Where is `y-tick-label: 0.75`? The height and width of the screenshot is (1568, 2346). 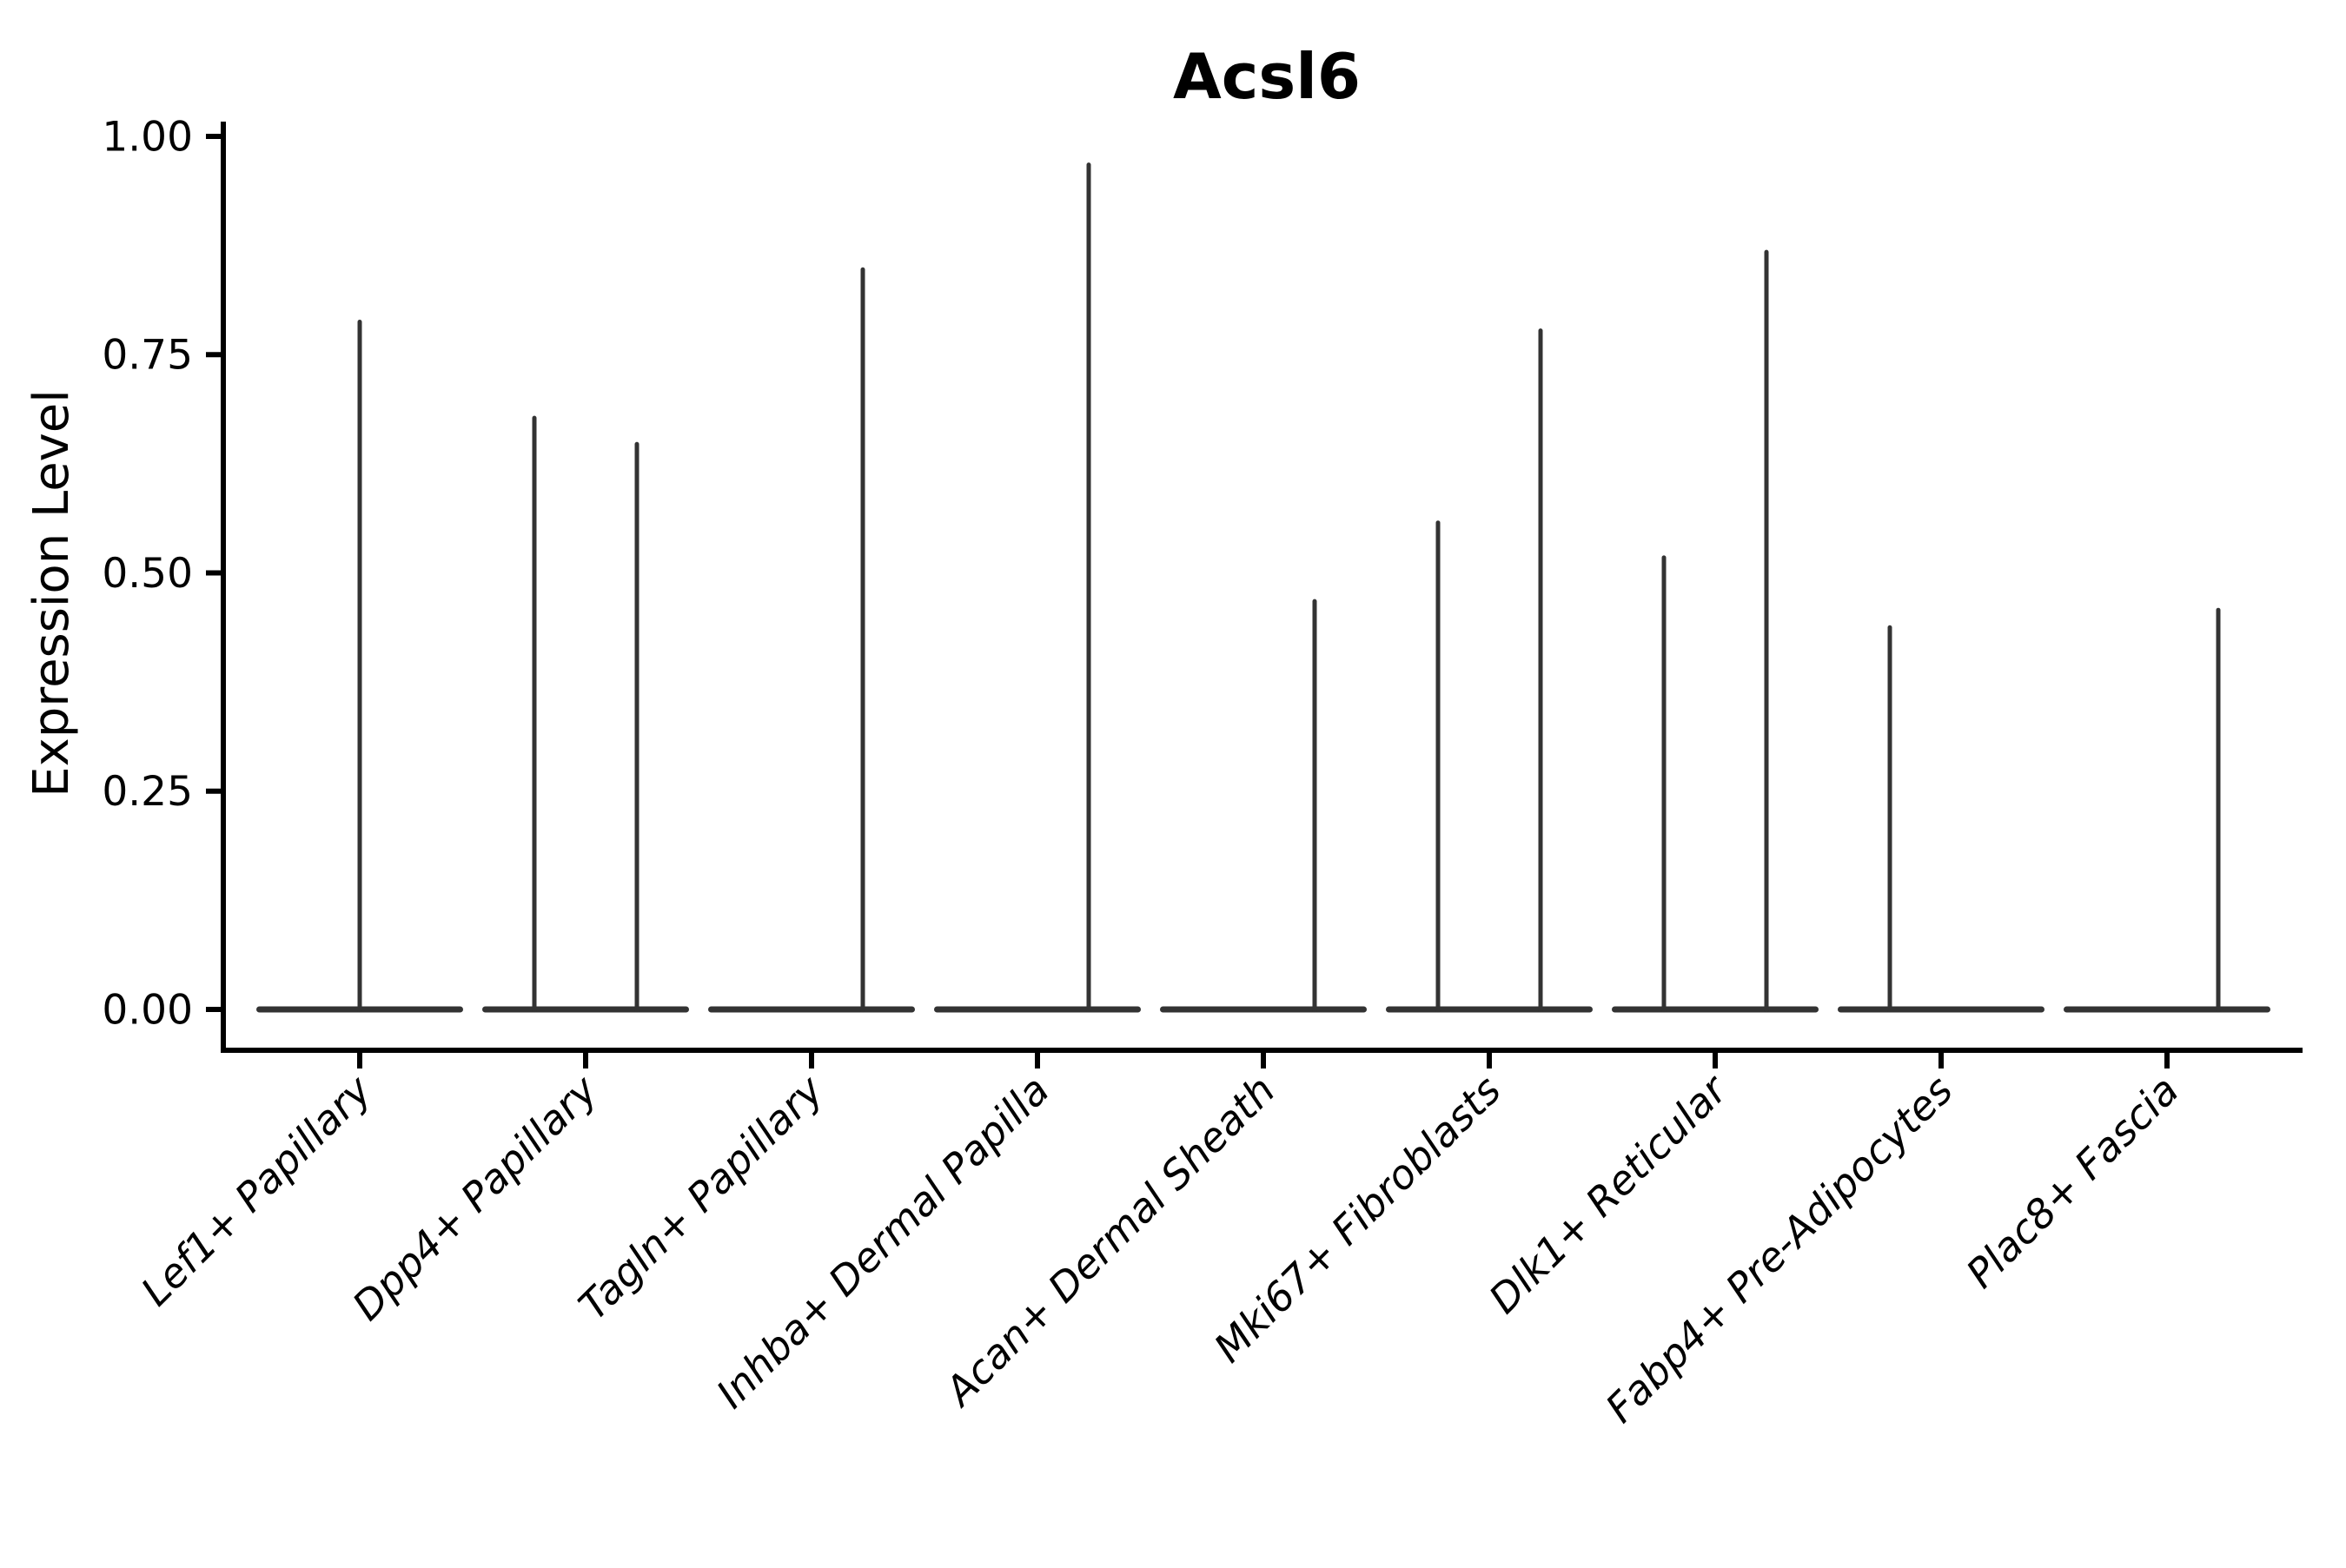 y-tick-label: 0.75 is located at coordinates (148, 356).